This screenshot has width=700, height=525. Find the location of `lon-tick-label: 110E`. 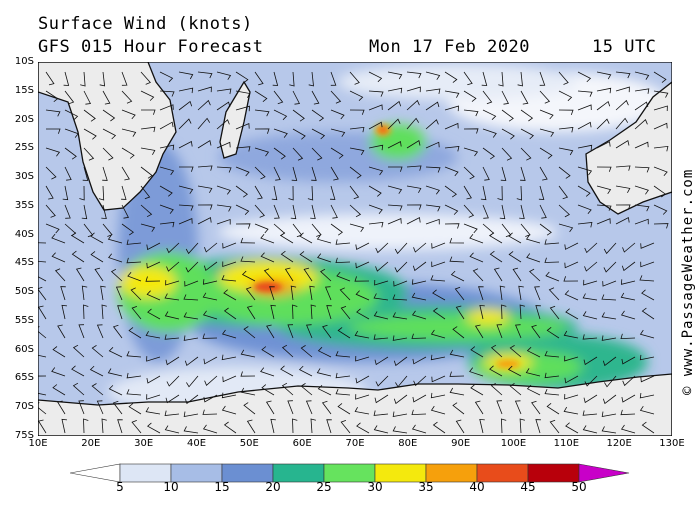

lon-tick-label: 110E is located at coordinates (566, 443).